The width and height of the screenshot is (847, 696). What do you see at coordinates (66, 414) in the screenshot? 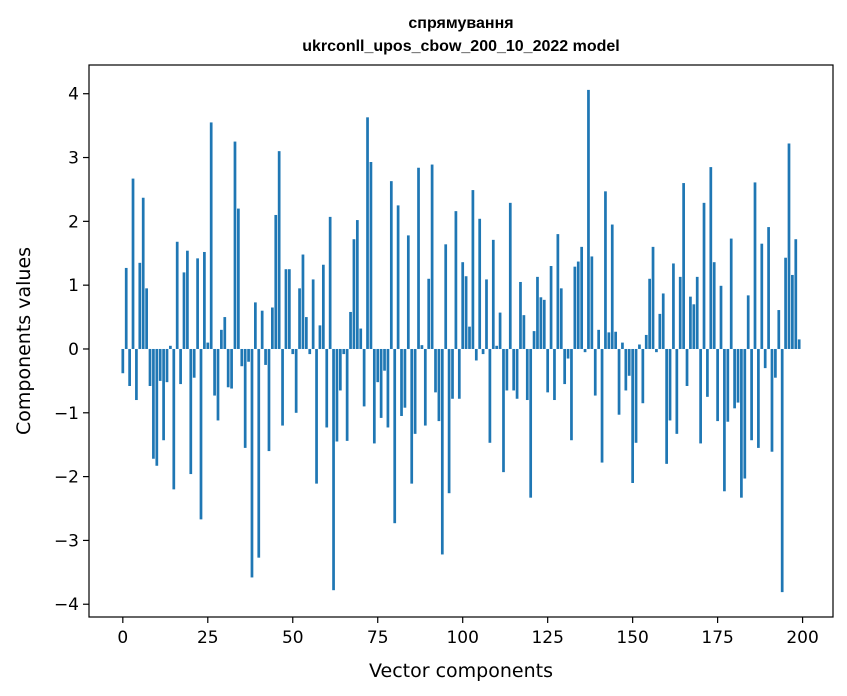
I see `y-tick-label: −1` at bounding box center [66, 414].